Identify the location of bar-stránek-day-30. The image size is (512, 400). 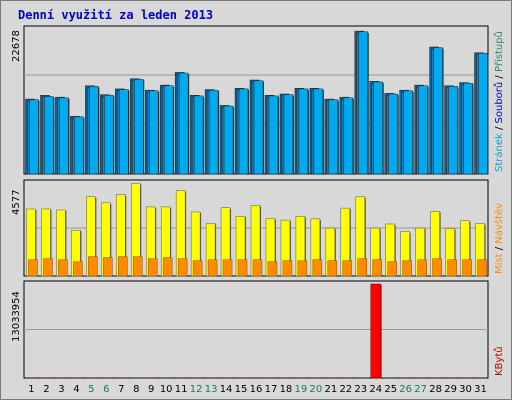
(468, 128).